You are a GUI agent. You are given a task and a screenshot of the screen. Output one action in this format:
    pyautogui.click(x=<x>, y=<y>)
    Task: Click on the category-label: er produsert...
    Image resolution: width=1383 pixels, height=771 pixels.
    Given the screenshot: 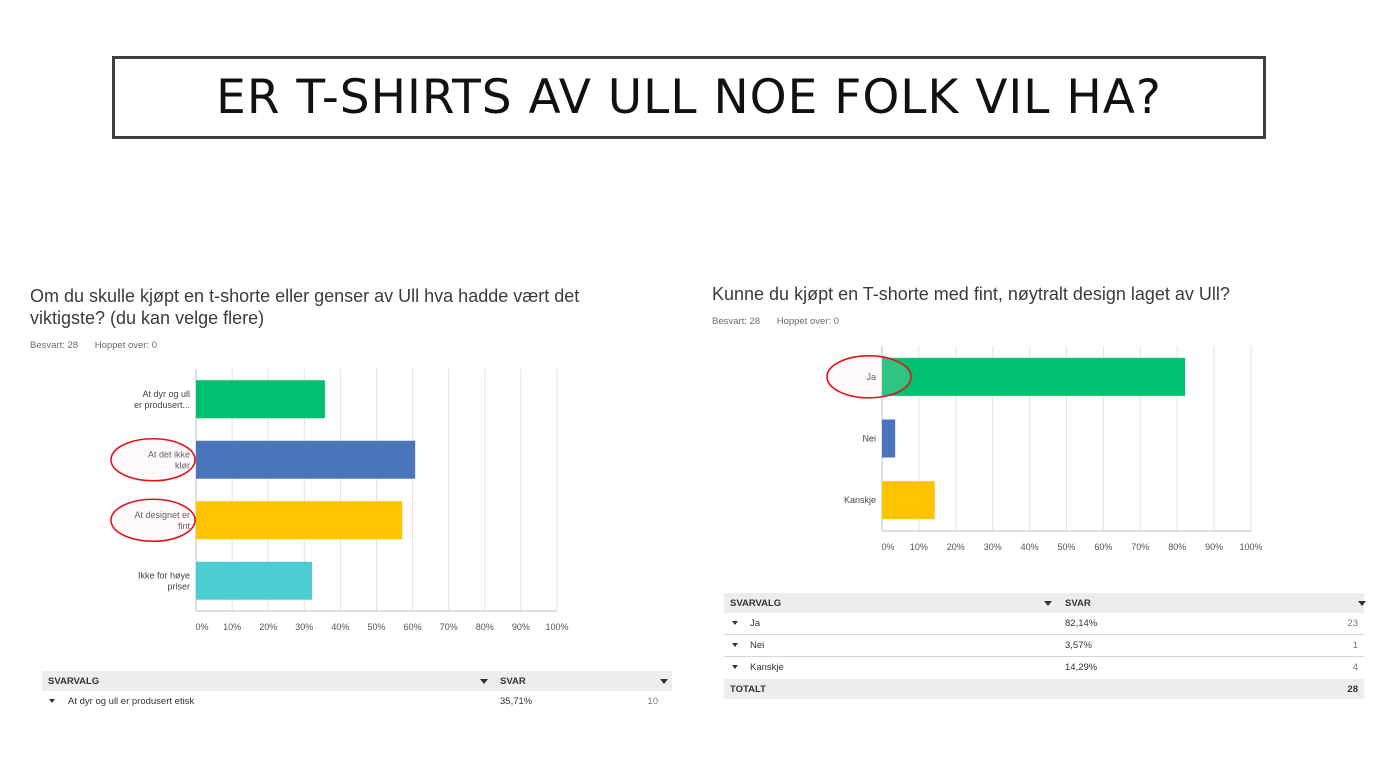 What is the action you would take?
    pyautogui.click(x=162, y=405)
    